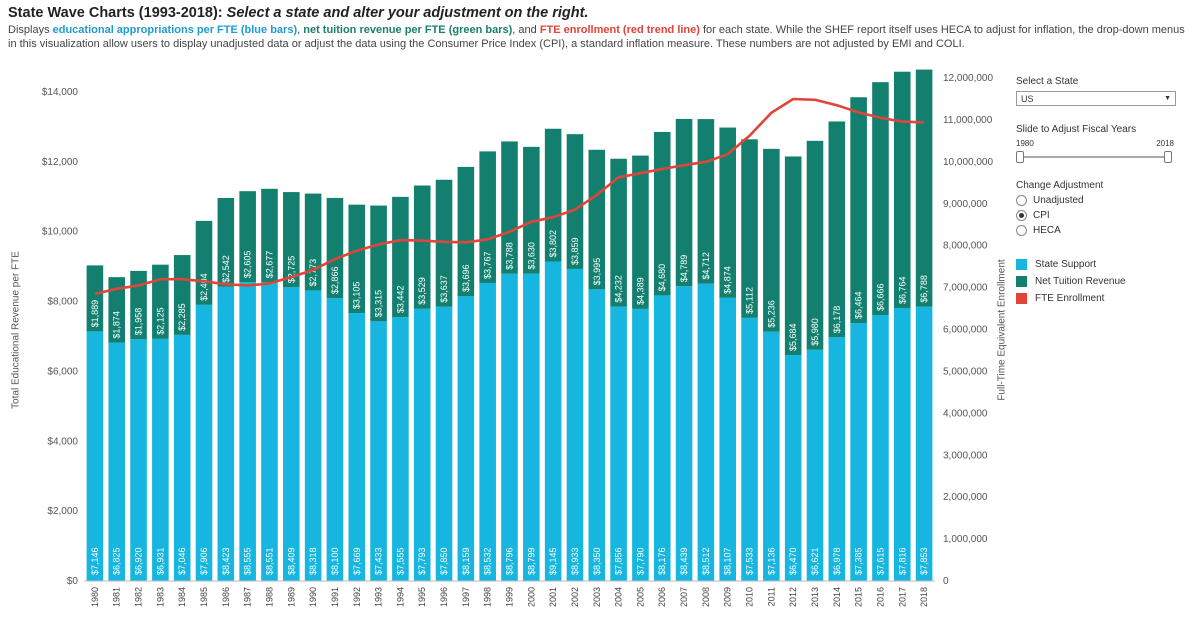 The width and height of the screenshot is (1200, 633). I want to click on data-label-net-tuition: $5,684, so click(793, 337).